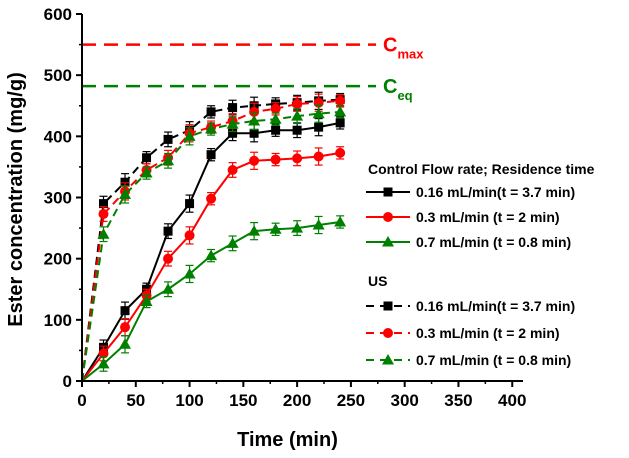  What do you see at coordinates (81, 400) in the screenshot?
I see `x-tick-label: 0` at bounding box center [81, 400].